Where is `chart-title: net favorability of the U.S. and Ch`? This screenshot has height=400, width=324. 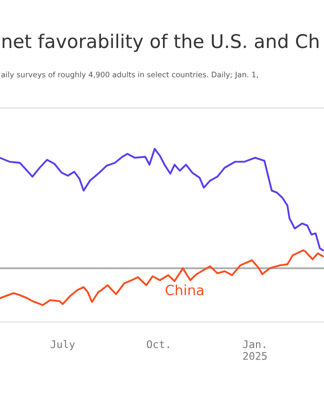
chart-title: net favorability of the U.S. and Ch is located at coordinates (160, 43).